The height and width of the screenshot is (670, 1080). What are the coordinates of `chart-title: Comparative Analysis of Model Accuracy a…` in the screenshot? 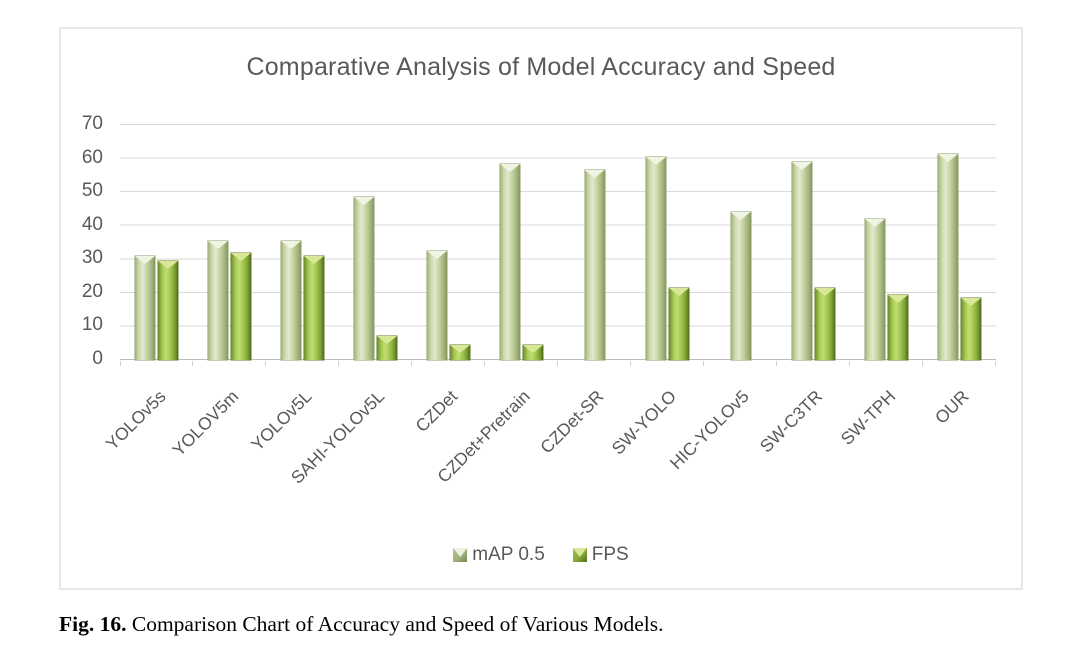 It's located at (541, 67).